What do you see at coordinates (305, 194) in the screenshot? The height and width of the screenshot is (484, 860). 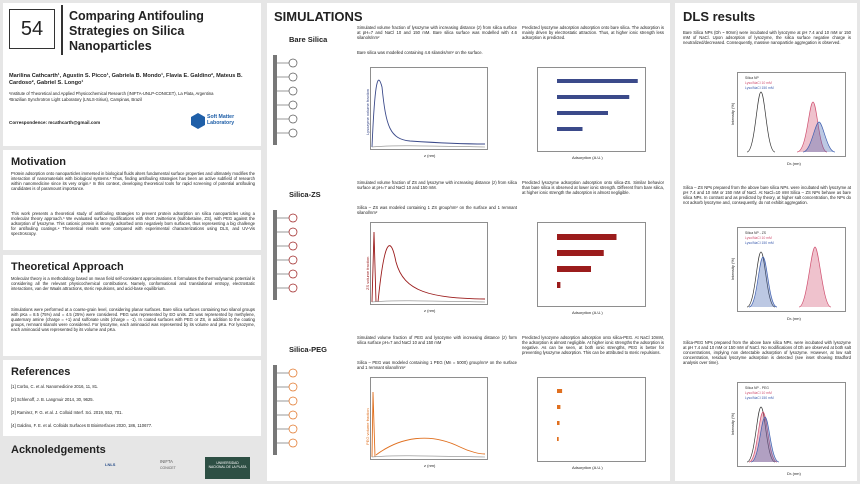 I see `row-label: Silica-ZS` at bounding box center [305, 194].